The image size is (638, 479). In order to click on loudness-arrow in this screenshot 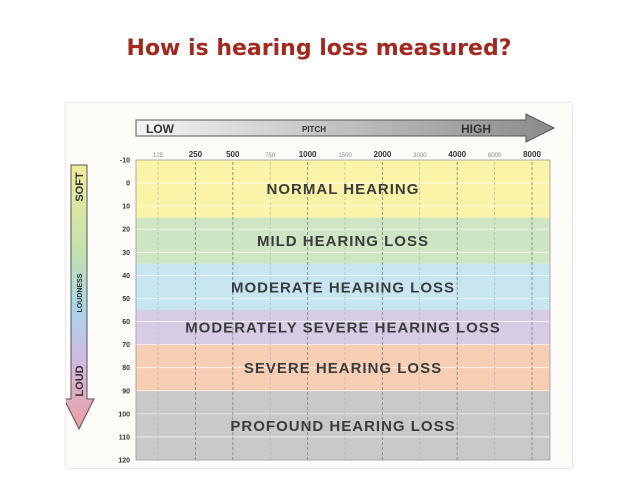, I will do `click(80, 297)`.